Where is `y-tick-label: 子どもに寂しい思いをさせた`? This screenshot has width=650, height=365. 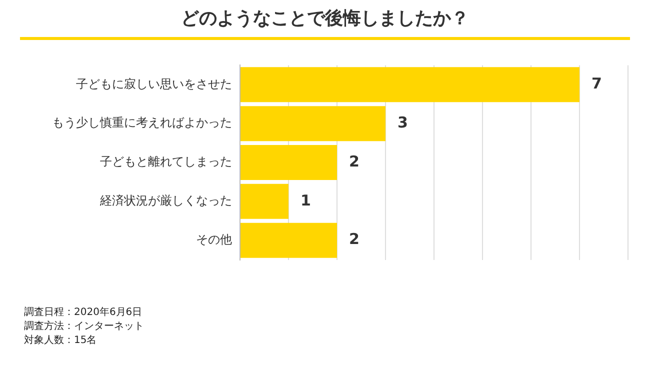 y-tick-label: 子どもに寂しい思いをさせた is located at coordinates (154, 83).